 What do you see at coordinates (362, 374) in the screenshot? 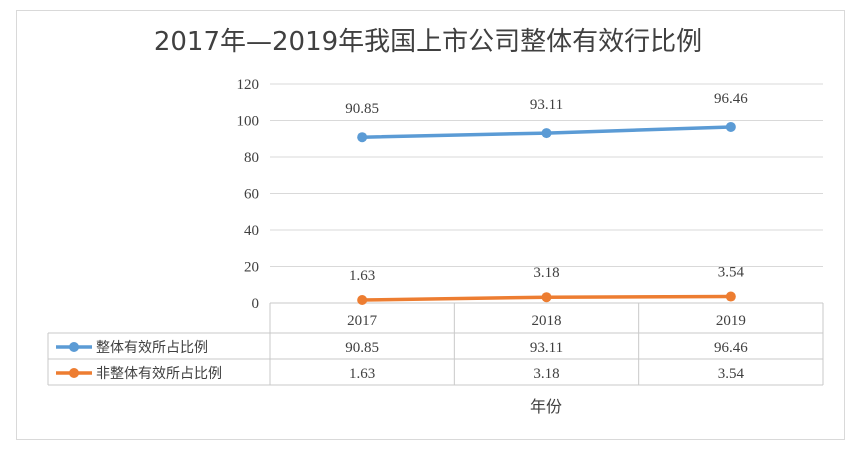
I see `table-cell-value: 1.63` at bounding box center [362, 374].